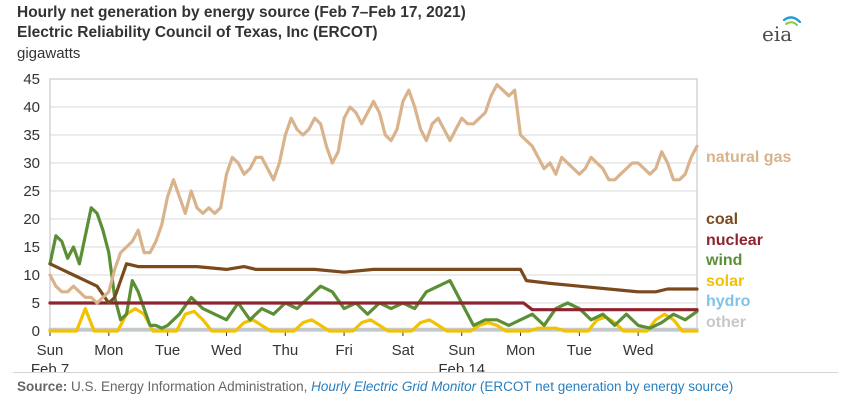 The width and height of the screenshot is (850, 406). Describe the element at coordinates (722, 219) in the screenshot. I see `legend-label-coal: coal` at that location.